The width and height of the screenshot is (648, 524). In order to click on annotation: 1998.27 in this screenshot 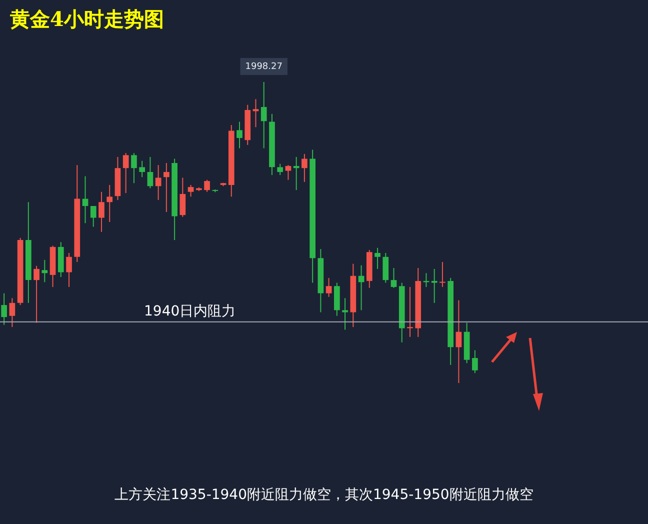, I will do `click(263, 67)`.